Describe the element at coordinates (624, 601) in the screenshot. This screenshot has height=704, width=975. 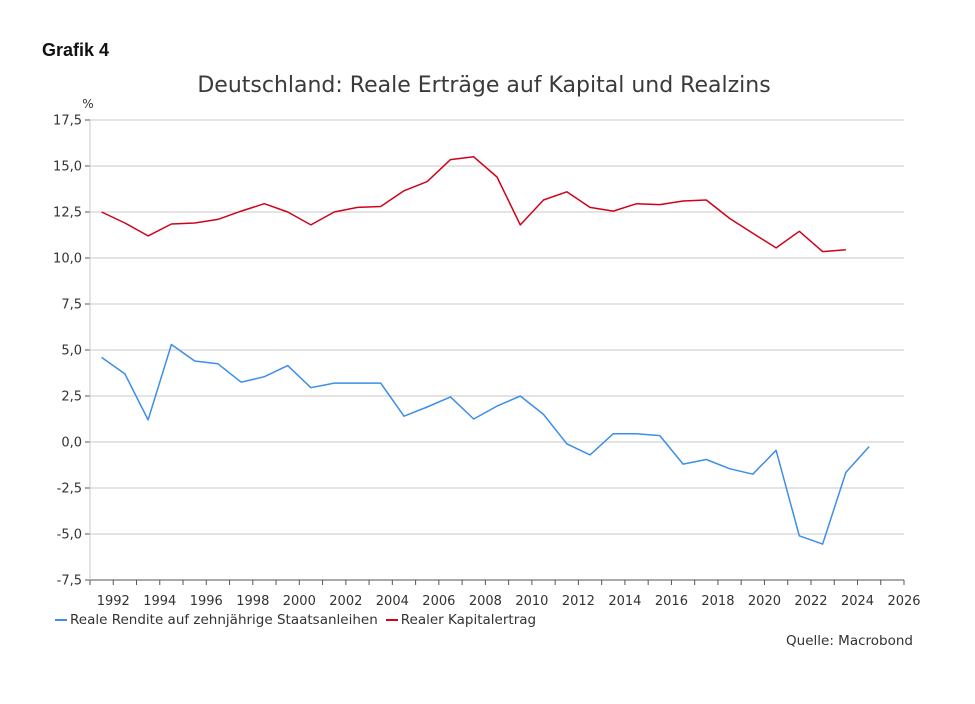
I see `x-tick-label: 2014` at that location.